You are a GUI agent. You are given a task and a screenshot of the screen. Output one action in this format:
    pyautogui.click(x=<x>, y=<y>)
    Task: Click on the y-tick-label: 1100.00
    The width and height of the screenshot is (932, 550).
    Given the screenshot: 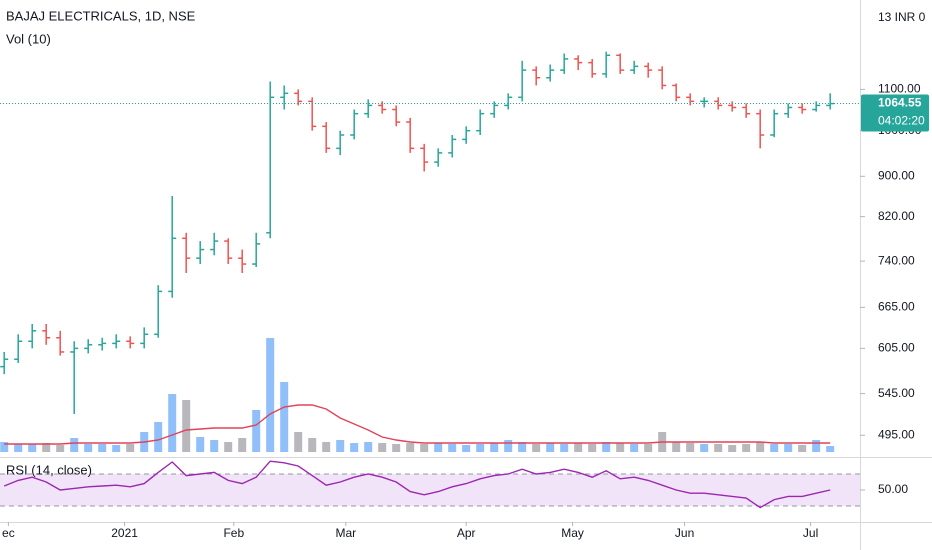 What is the action you would take?
    pyautogui.click(x=899, y=89)
    